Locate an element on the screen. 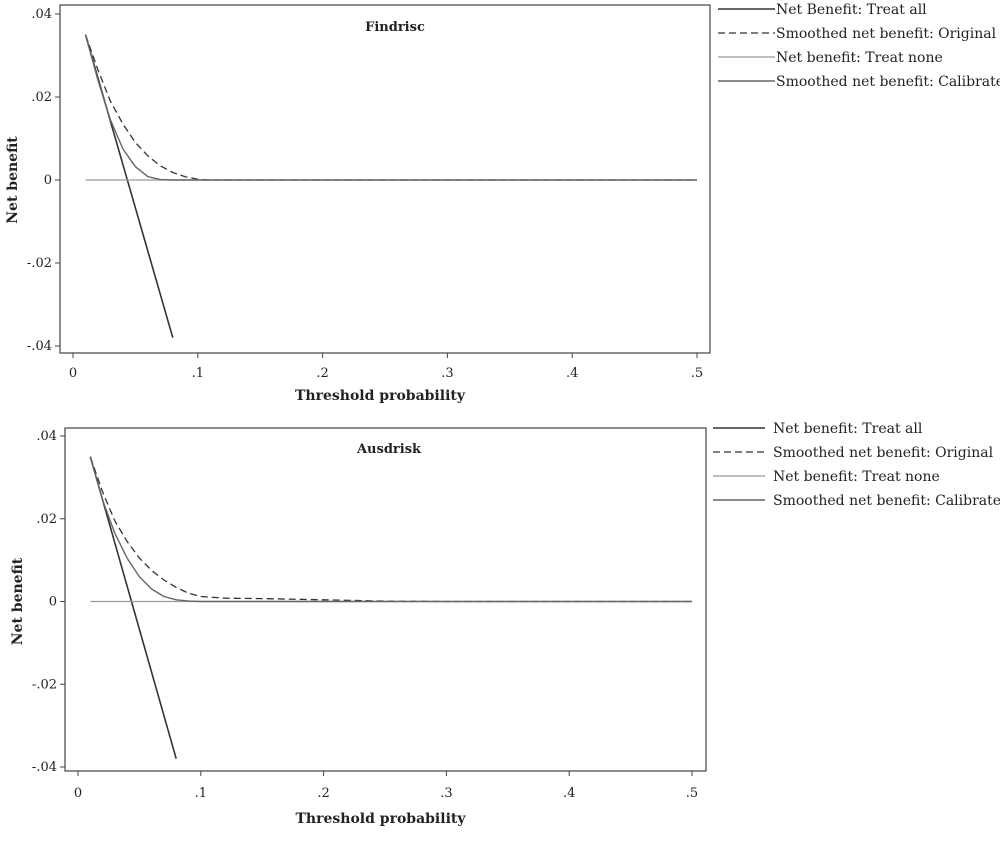  panel-title: Findrisc is located at coordinates (395, 27).